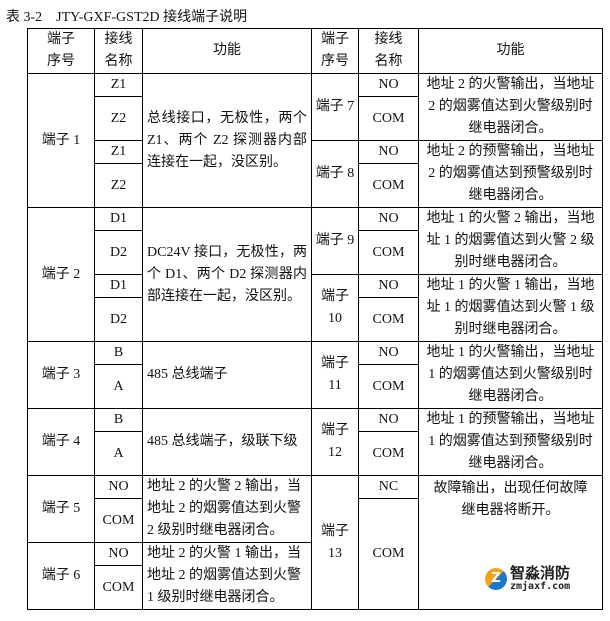 This screenshot has height=621, width=610. Describe the element at coordinates (227, 442) in the screenshot. I see `terminal-function: 485 总线端子，级联下级` at that location.